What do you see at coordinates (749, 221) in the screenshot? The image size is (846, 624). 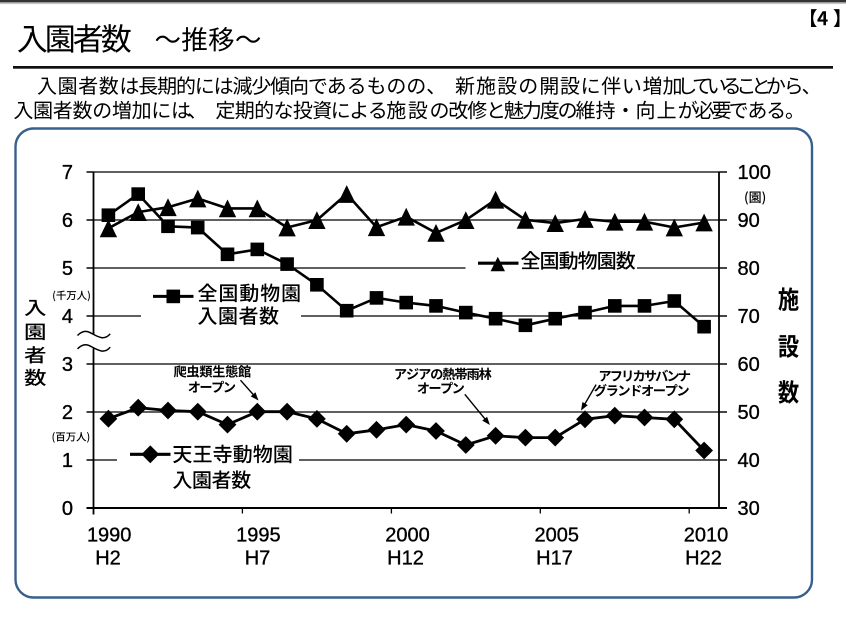 I see `svg-text: 90` at bounding box center [749, 221].